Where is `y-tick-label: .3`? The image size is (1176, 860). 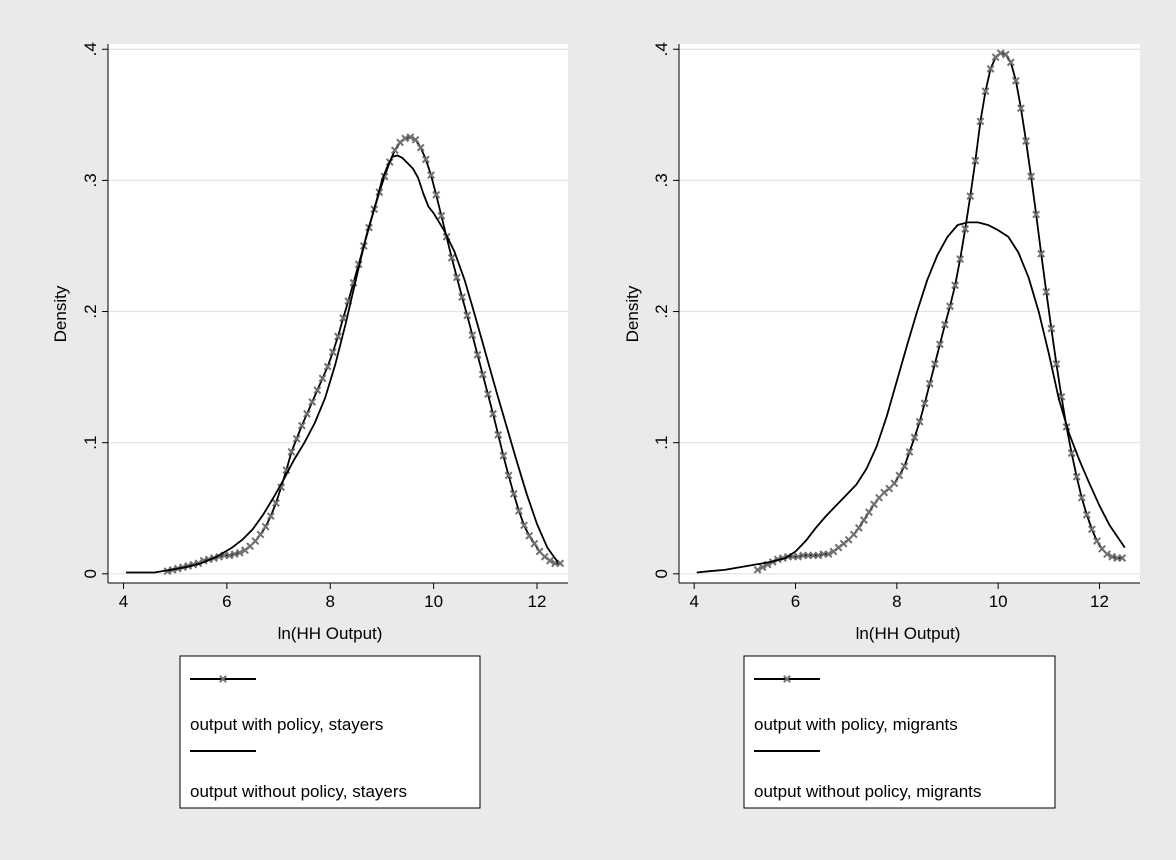 y-tick-label: .3 is located at coordinates (90, 180).